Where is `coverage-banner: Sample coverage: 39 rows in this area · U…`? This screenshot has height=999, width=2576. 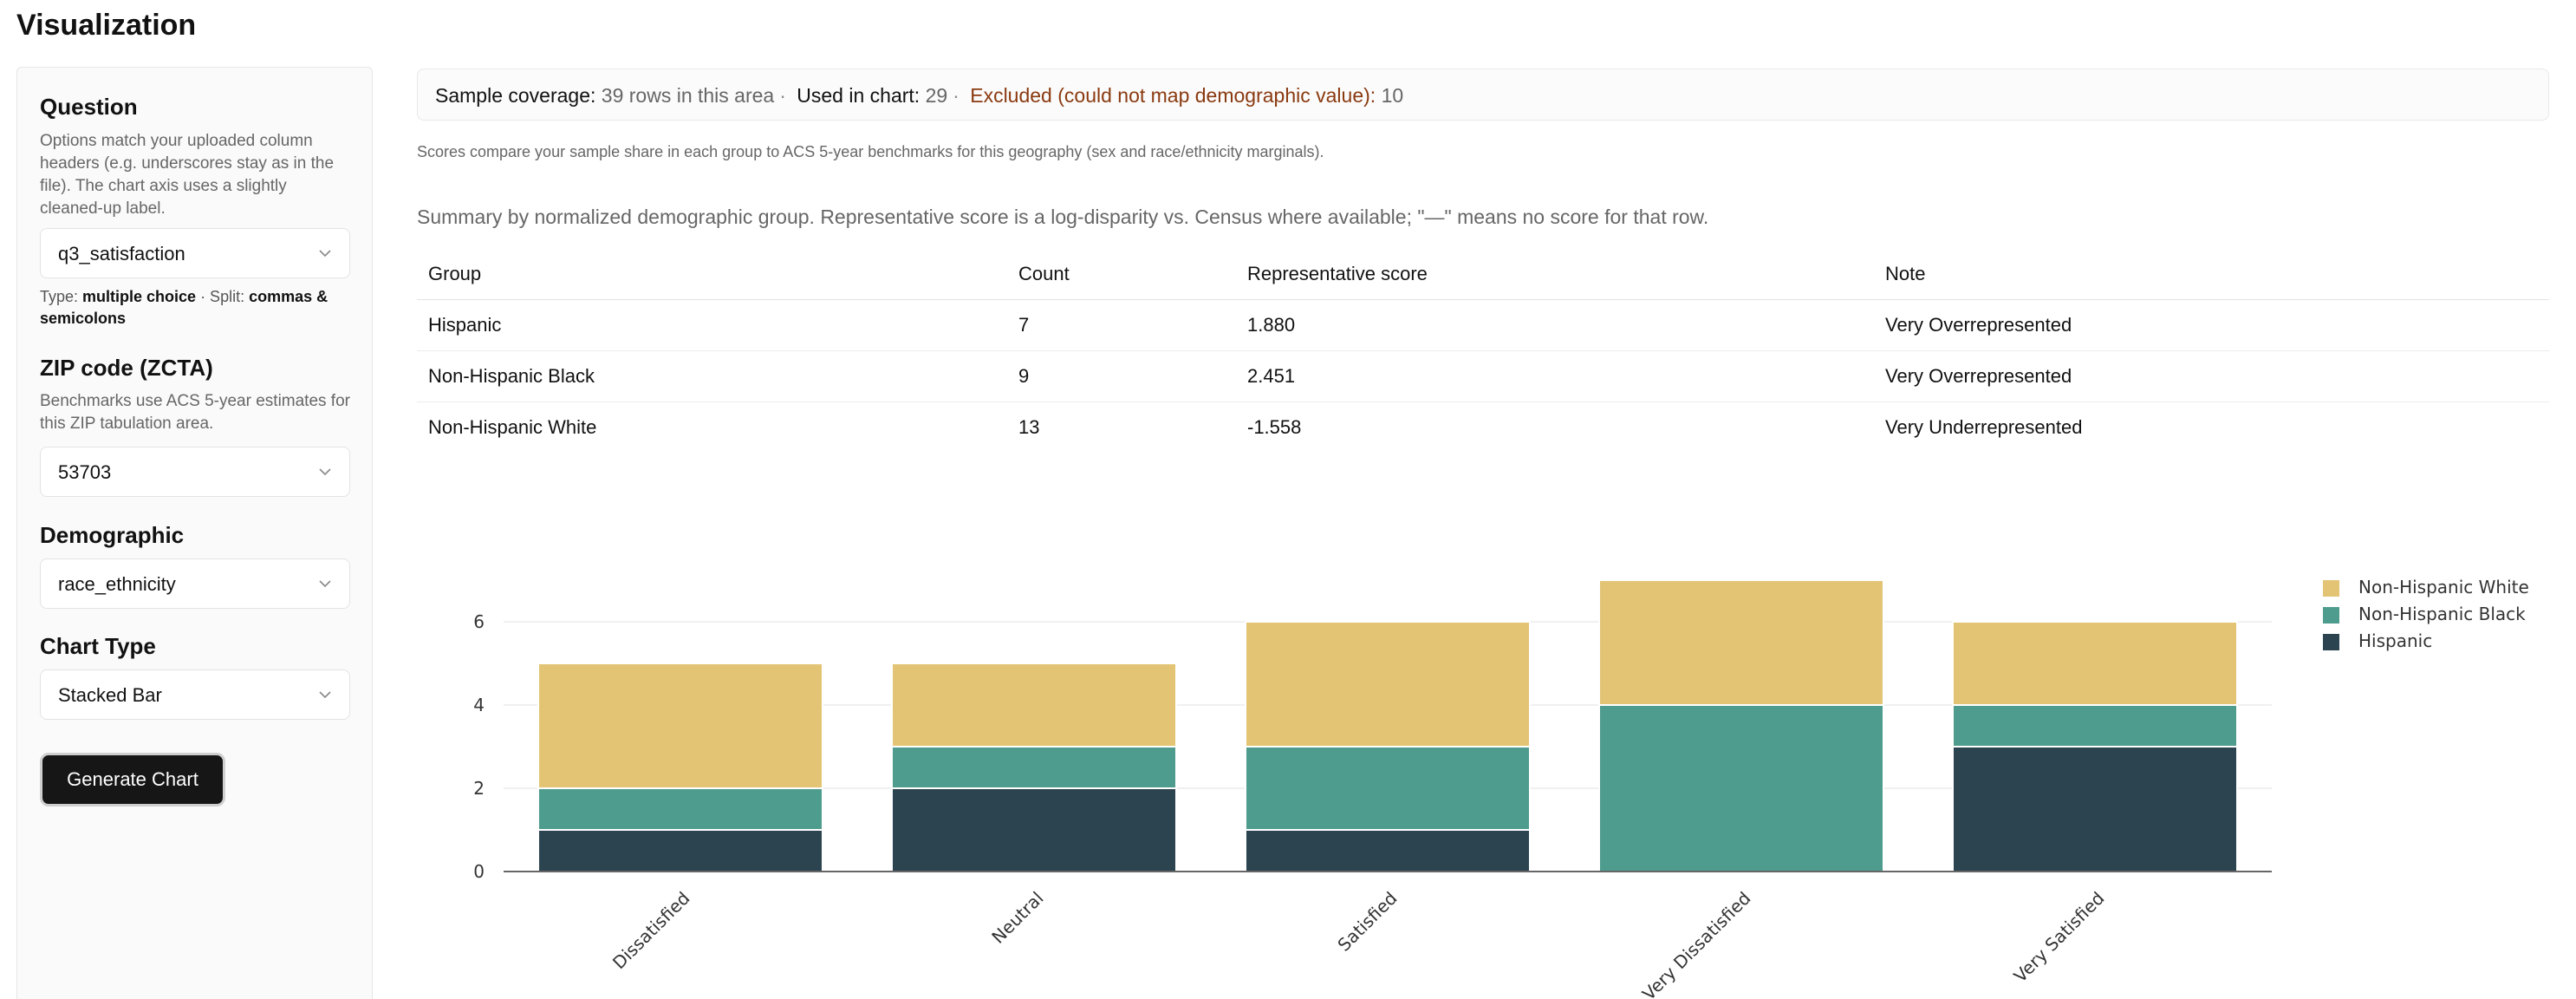
coverage-banner: Sample coverage: 39 rows in this area · U… is located at coordinates (1483, 95).